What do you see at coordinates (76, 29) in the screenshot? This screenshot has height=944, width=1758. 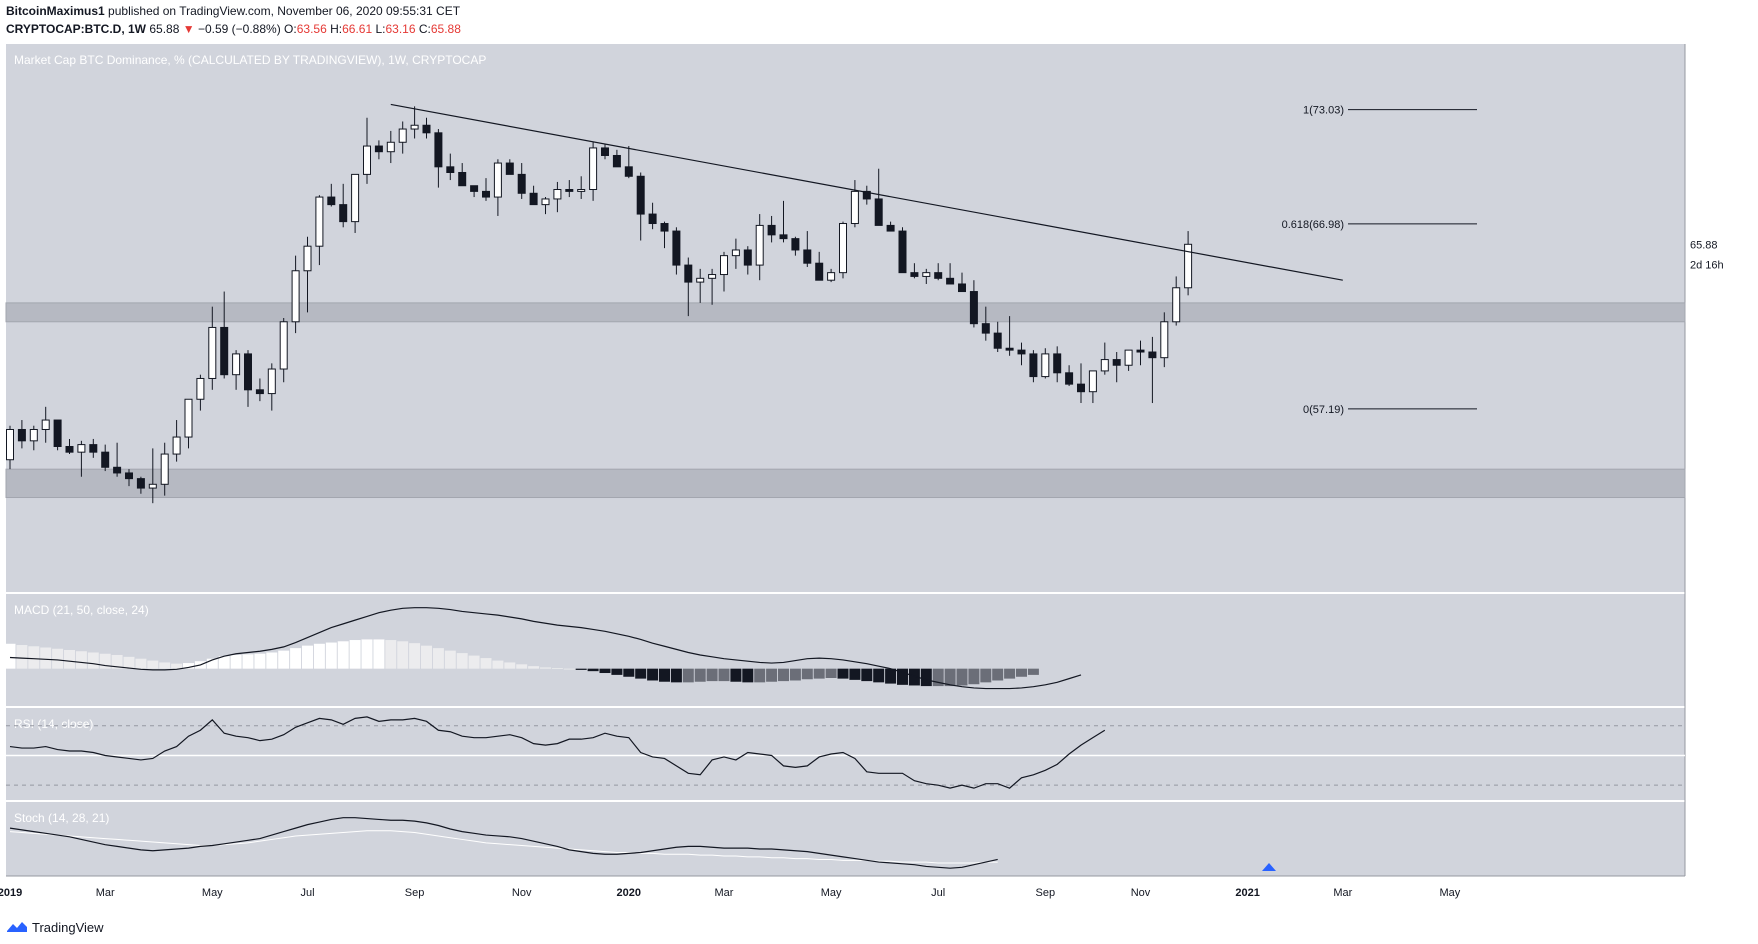 I see `symbol-label: CRYPTOCAP:BTC.D, 1W` at bounding box center [76, 29].